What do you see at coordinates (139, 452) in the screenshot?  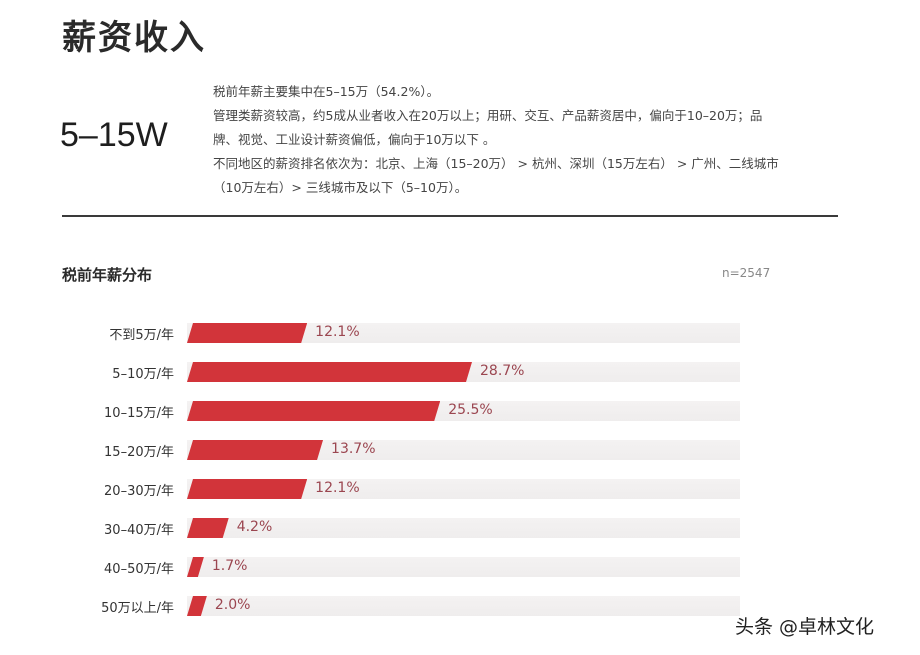 I see `category-label: 15–20万/年` at bounding box center [139, 452].